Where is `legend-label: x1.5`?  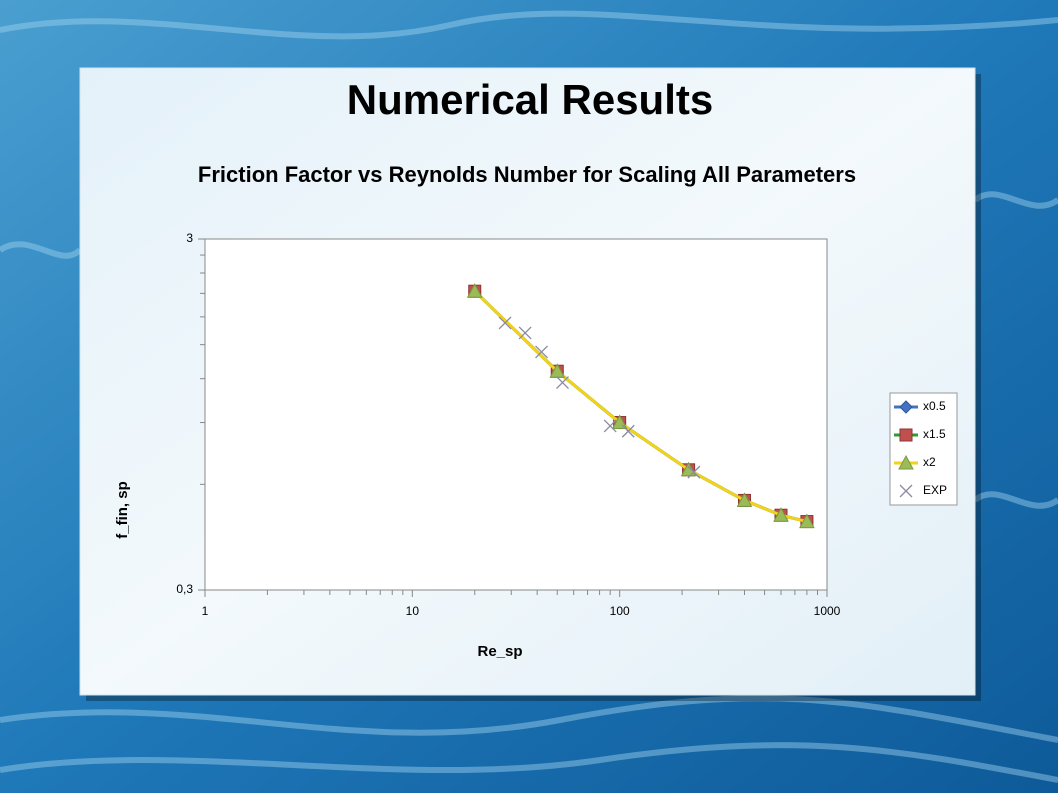
legend-label: x1.5 is located at coordinates (934, 434).